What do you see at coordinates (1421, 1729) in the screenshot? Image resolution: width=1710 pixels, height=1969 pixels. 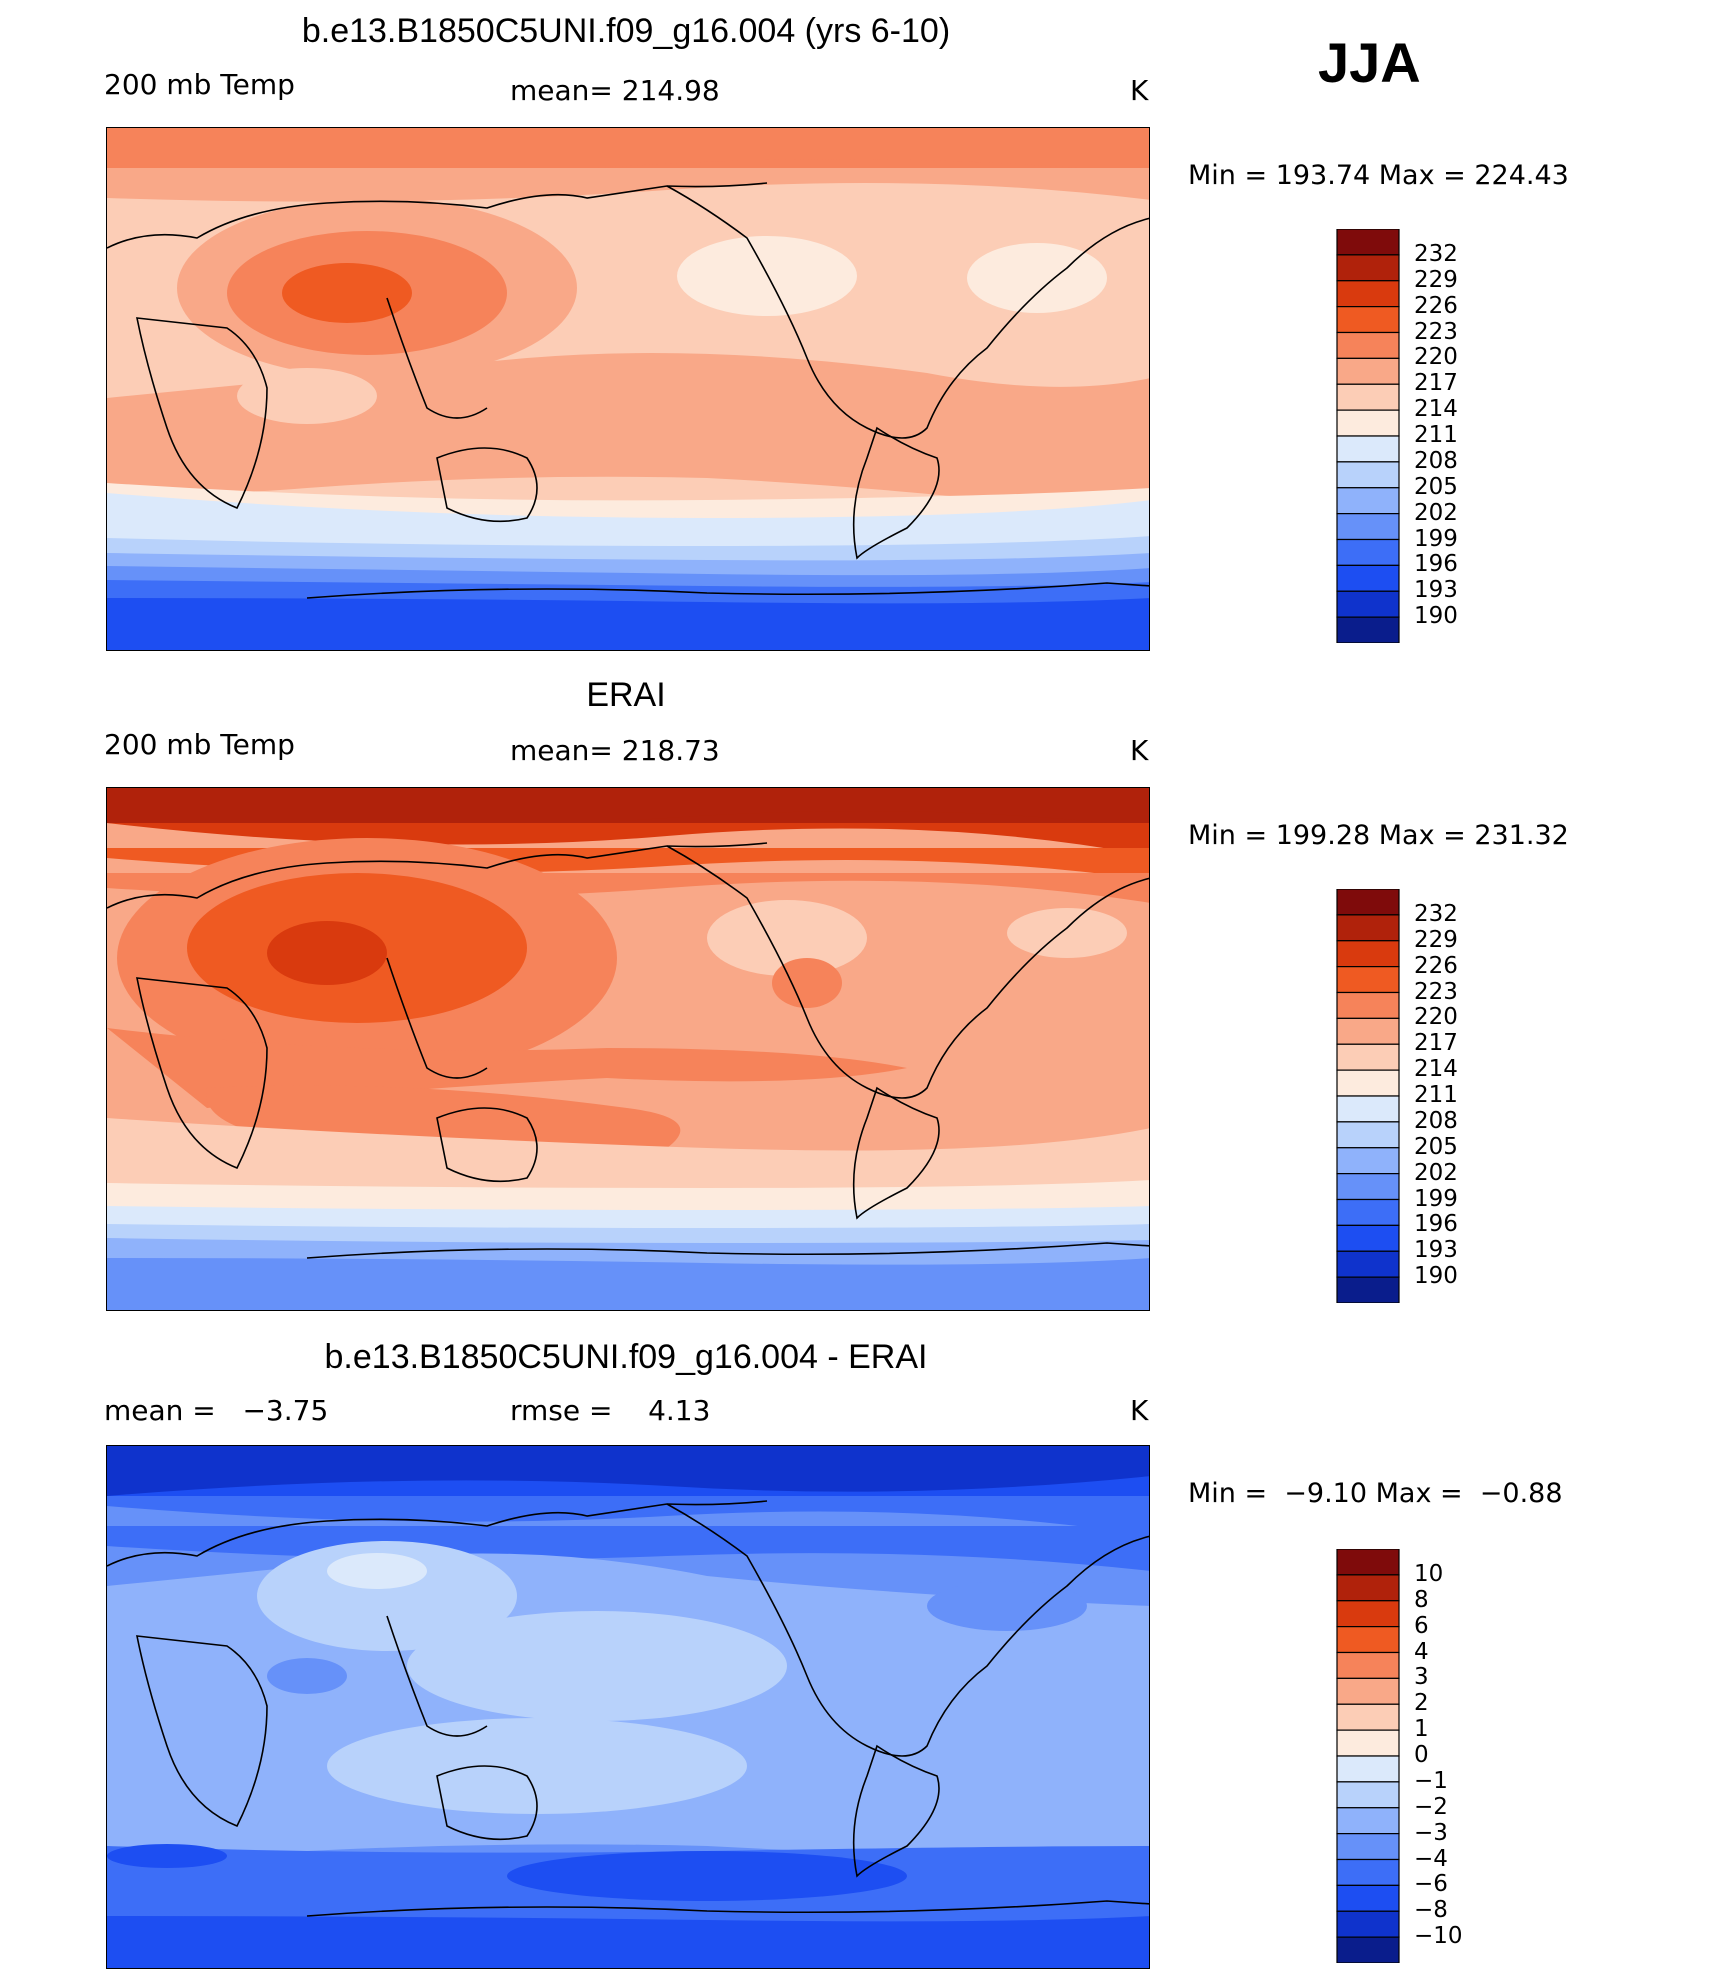 I see `panel3-colorbar-label: 1` at bounding box center [1421, 1729].